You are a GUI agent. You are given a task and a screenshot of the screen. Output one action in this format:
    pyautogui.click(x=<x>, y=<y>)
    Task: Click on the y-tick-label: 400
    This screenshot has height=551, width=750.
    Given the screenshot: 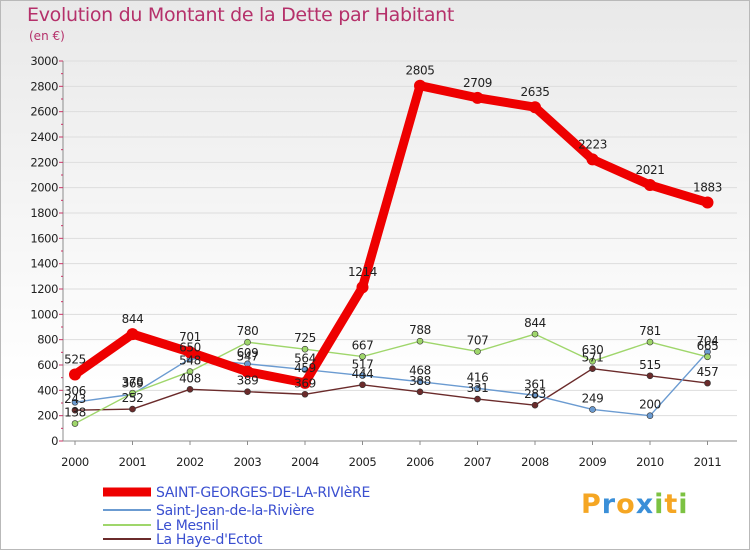 What is the action you would take?
    pyautogui.click(x=47, y=390)
    